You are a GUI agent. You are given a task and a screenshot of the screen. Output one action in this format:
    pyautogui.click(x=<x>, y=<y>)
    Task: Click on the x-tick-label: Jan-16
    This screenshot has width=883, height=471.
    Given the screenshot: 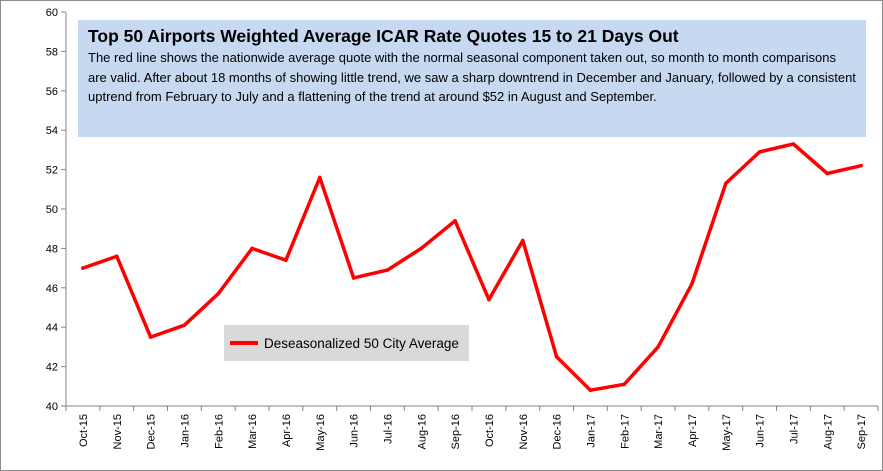 What is the action you would take?
    pyautogui.click(x=185, y=431)
    